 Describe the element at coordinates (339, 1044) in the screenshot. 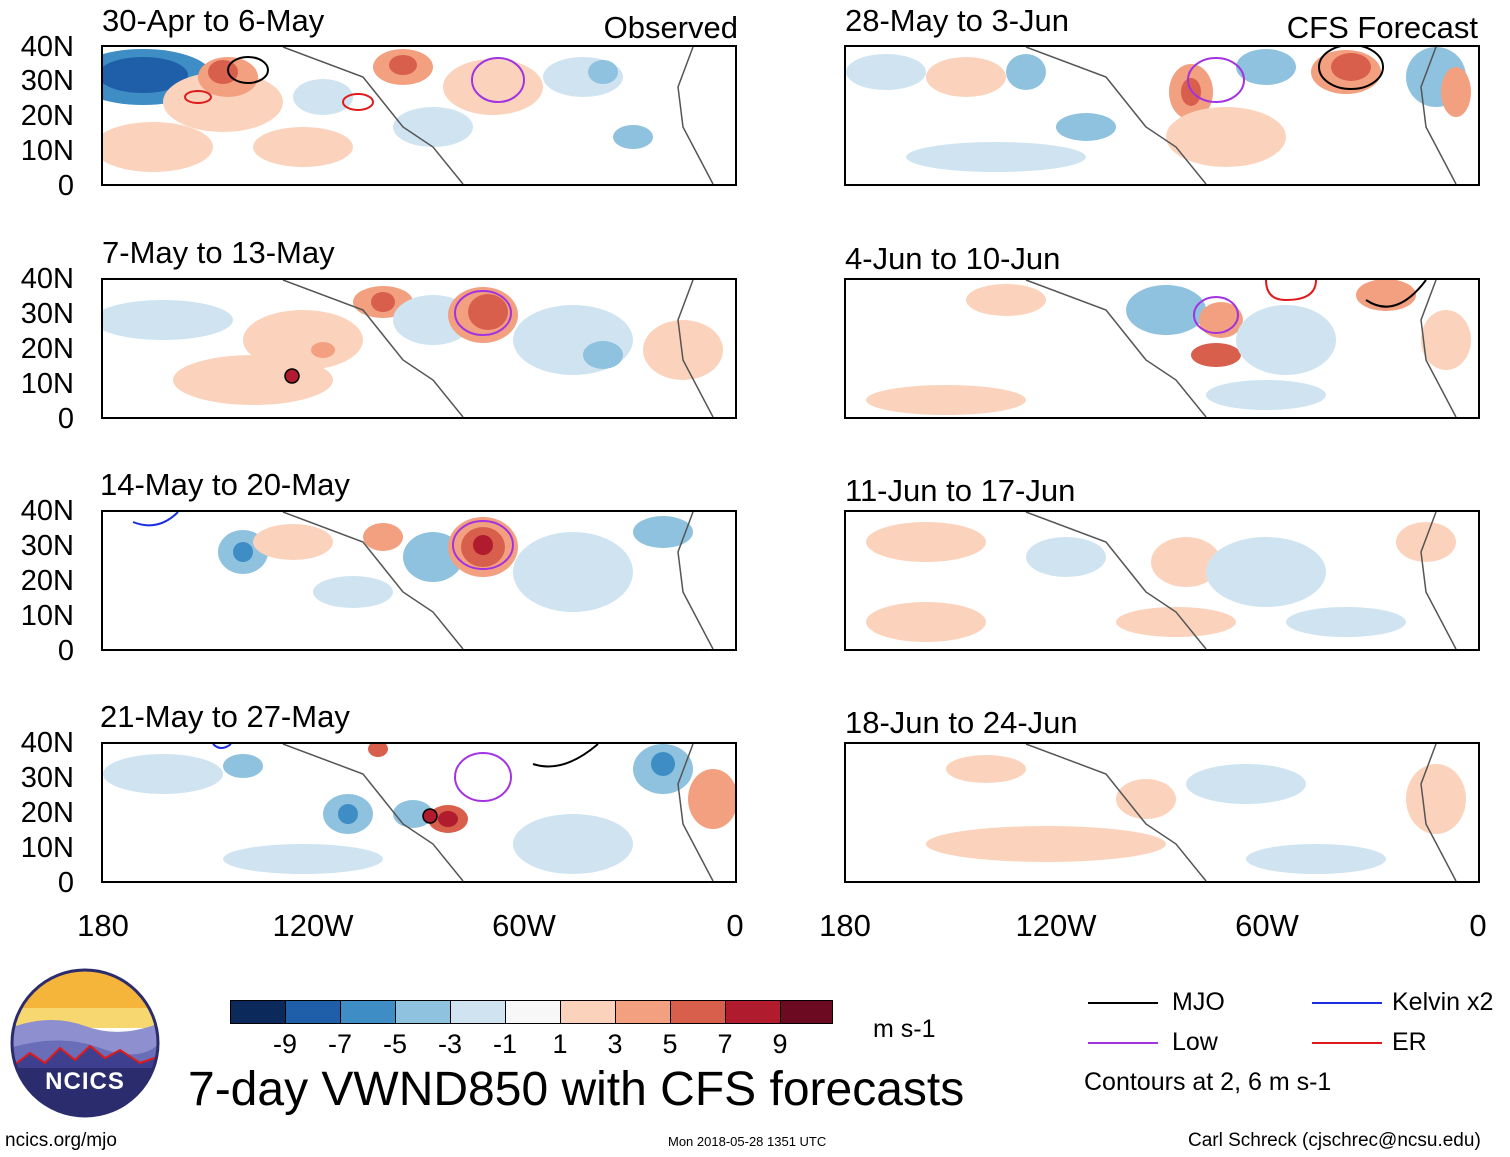

I see `colorbar-label: -7` at that location.